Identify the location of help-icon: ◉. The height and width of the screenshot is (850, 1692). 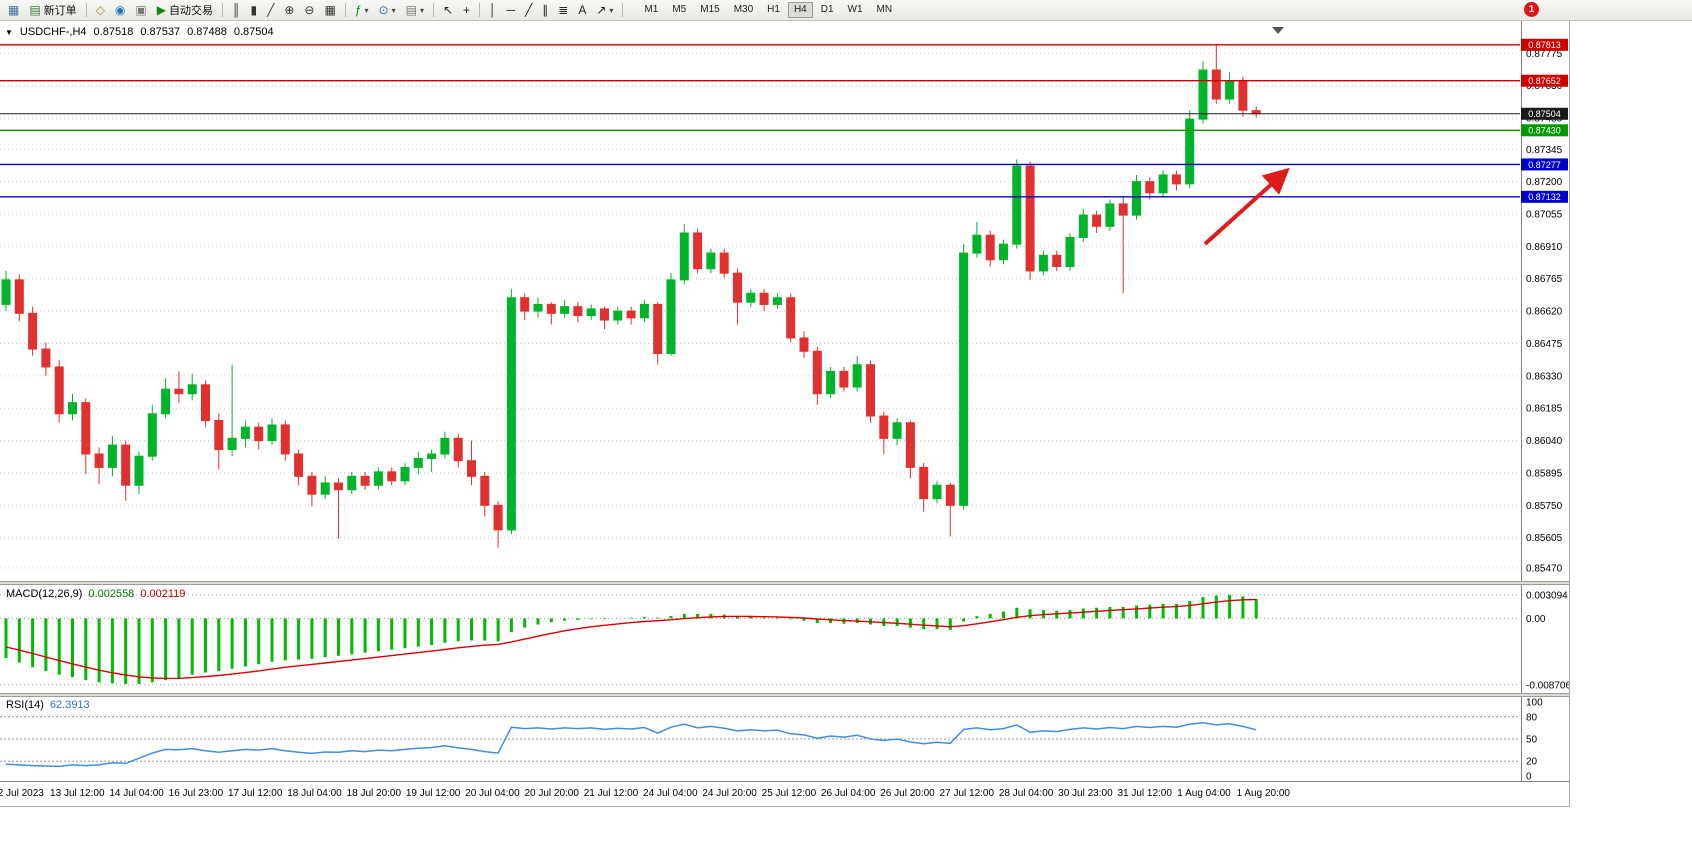
(120, 10).